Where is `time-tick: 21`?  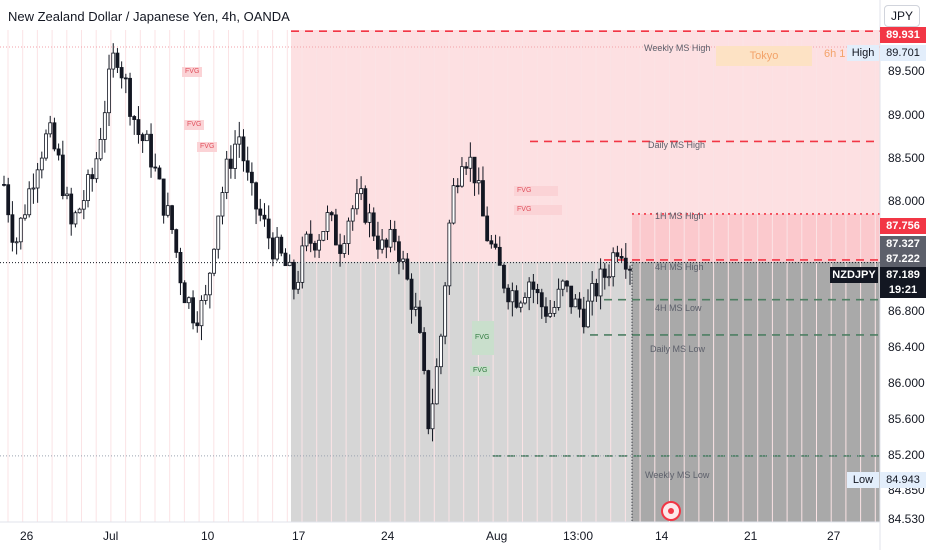
time-tick: 21 is located at coordinates (751, 536).